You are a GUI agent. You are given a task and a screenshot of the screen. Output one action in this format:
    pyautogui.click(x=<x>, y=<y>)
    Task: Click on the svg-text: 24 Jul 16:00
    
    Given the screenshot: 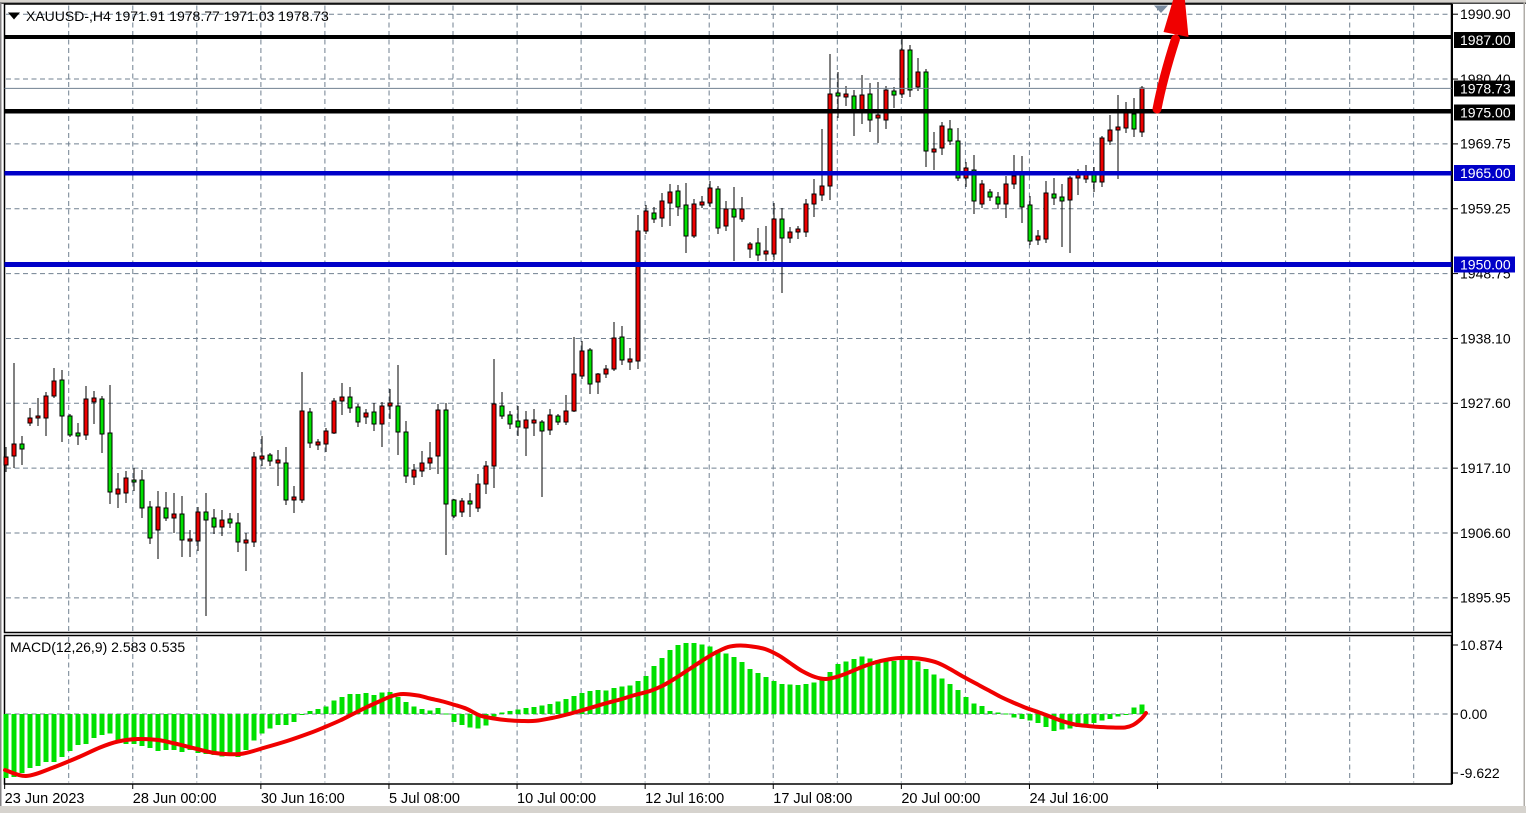 What is the action you would take?
    pyautogui.click(x=1068, y=799)
    